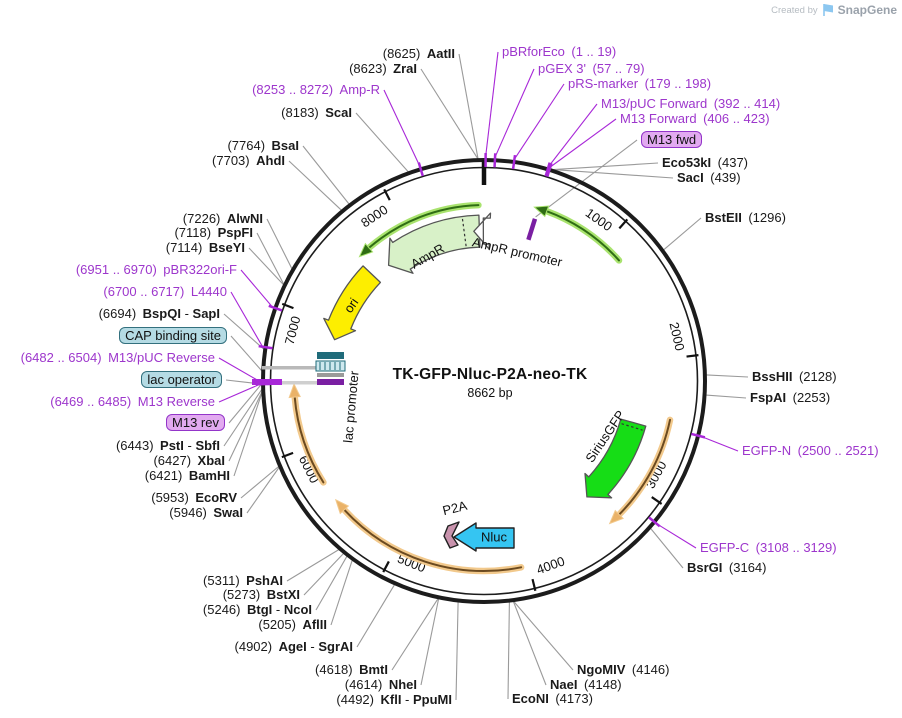  I want to click on site-label-bsshii: BssHII (2128), so click(794, 376).